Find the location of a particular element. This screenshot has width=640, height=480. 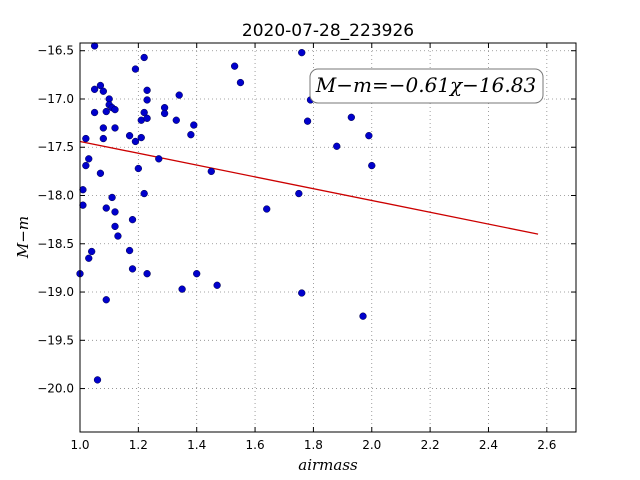

y-tick-label: −17.0 is located at coordinates (55, 99).